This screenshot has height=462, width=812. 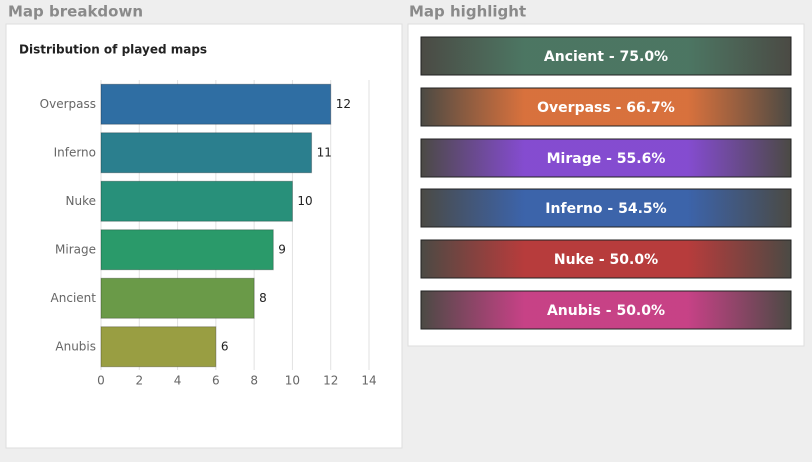 I want to click on y-tick-label: Nuke, so click(x=81, y=201).